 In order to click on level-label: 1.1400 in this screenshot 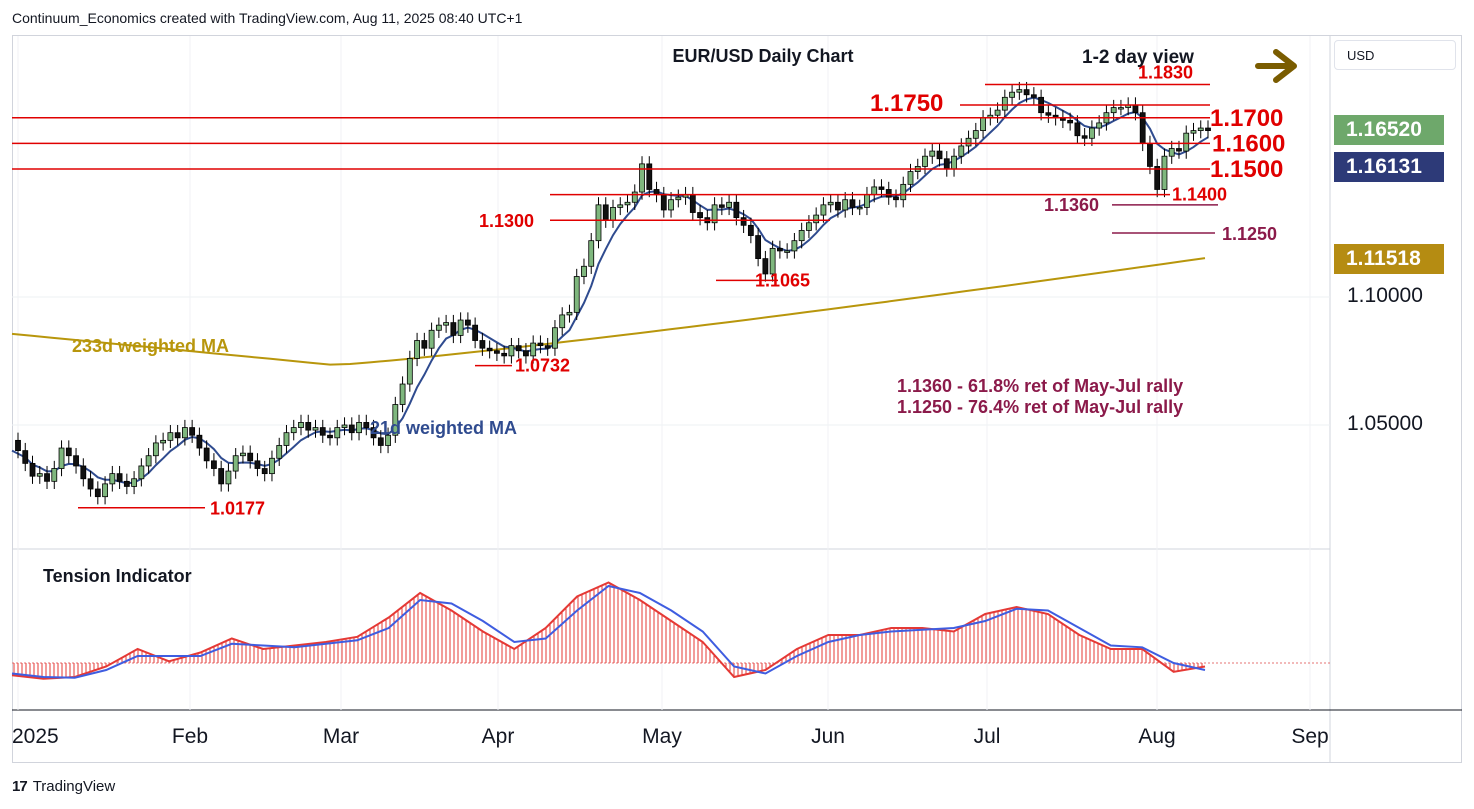, I will do `click(1199, 195)`.